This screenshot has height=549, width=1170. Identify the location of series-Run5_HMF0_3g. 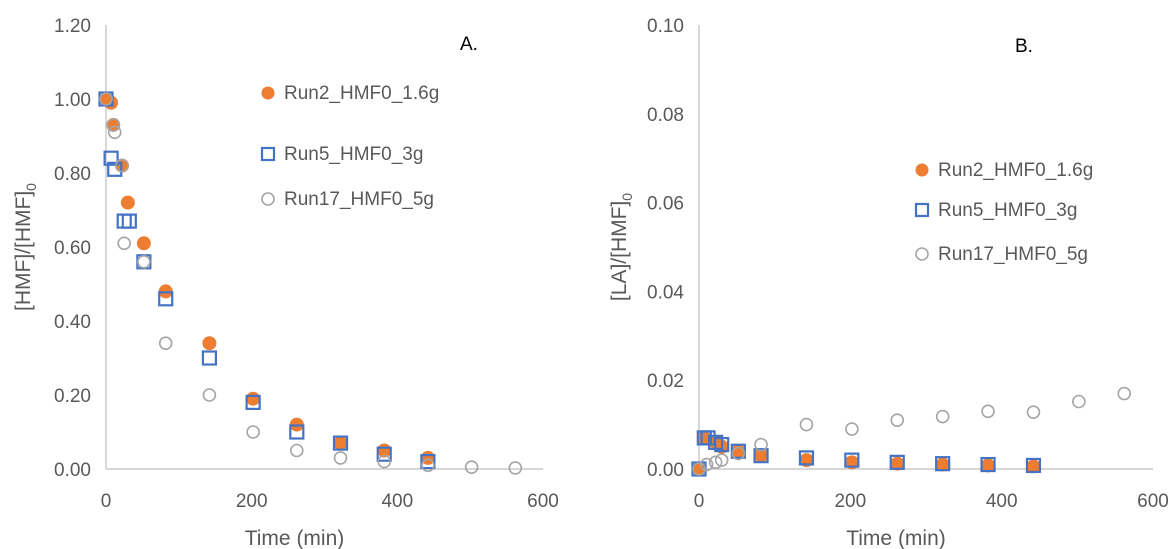
(866, 453).